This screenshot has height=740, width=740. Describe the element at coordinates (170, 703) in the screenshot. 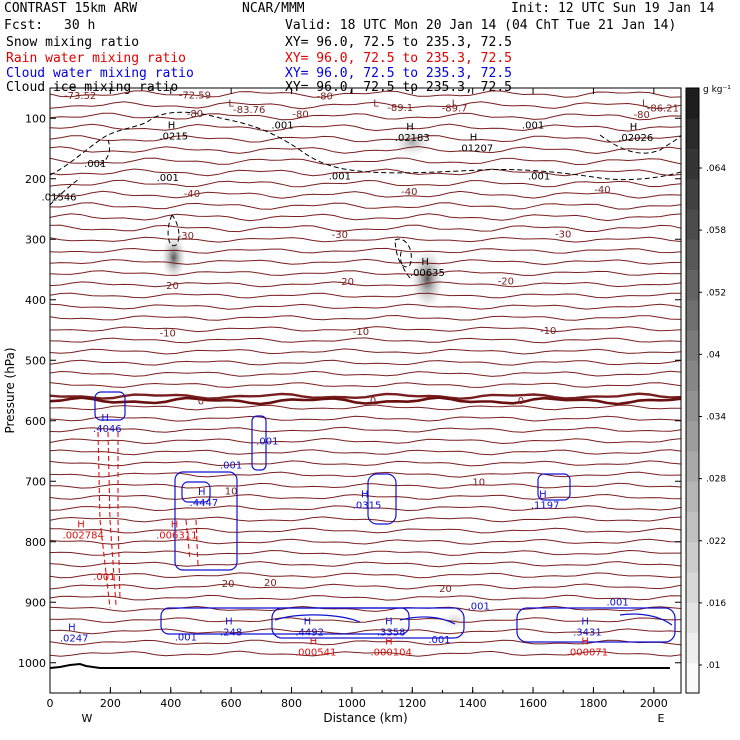

I see `x-tick-label: 400` at that location.